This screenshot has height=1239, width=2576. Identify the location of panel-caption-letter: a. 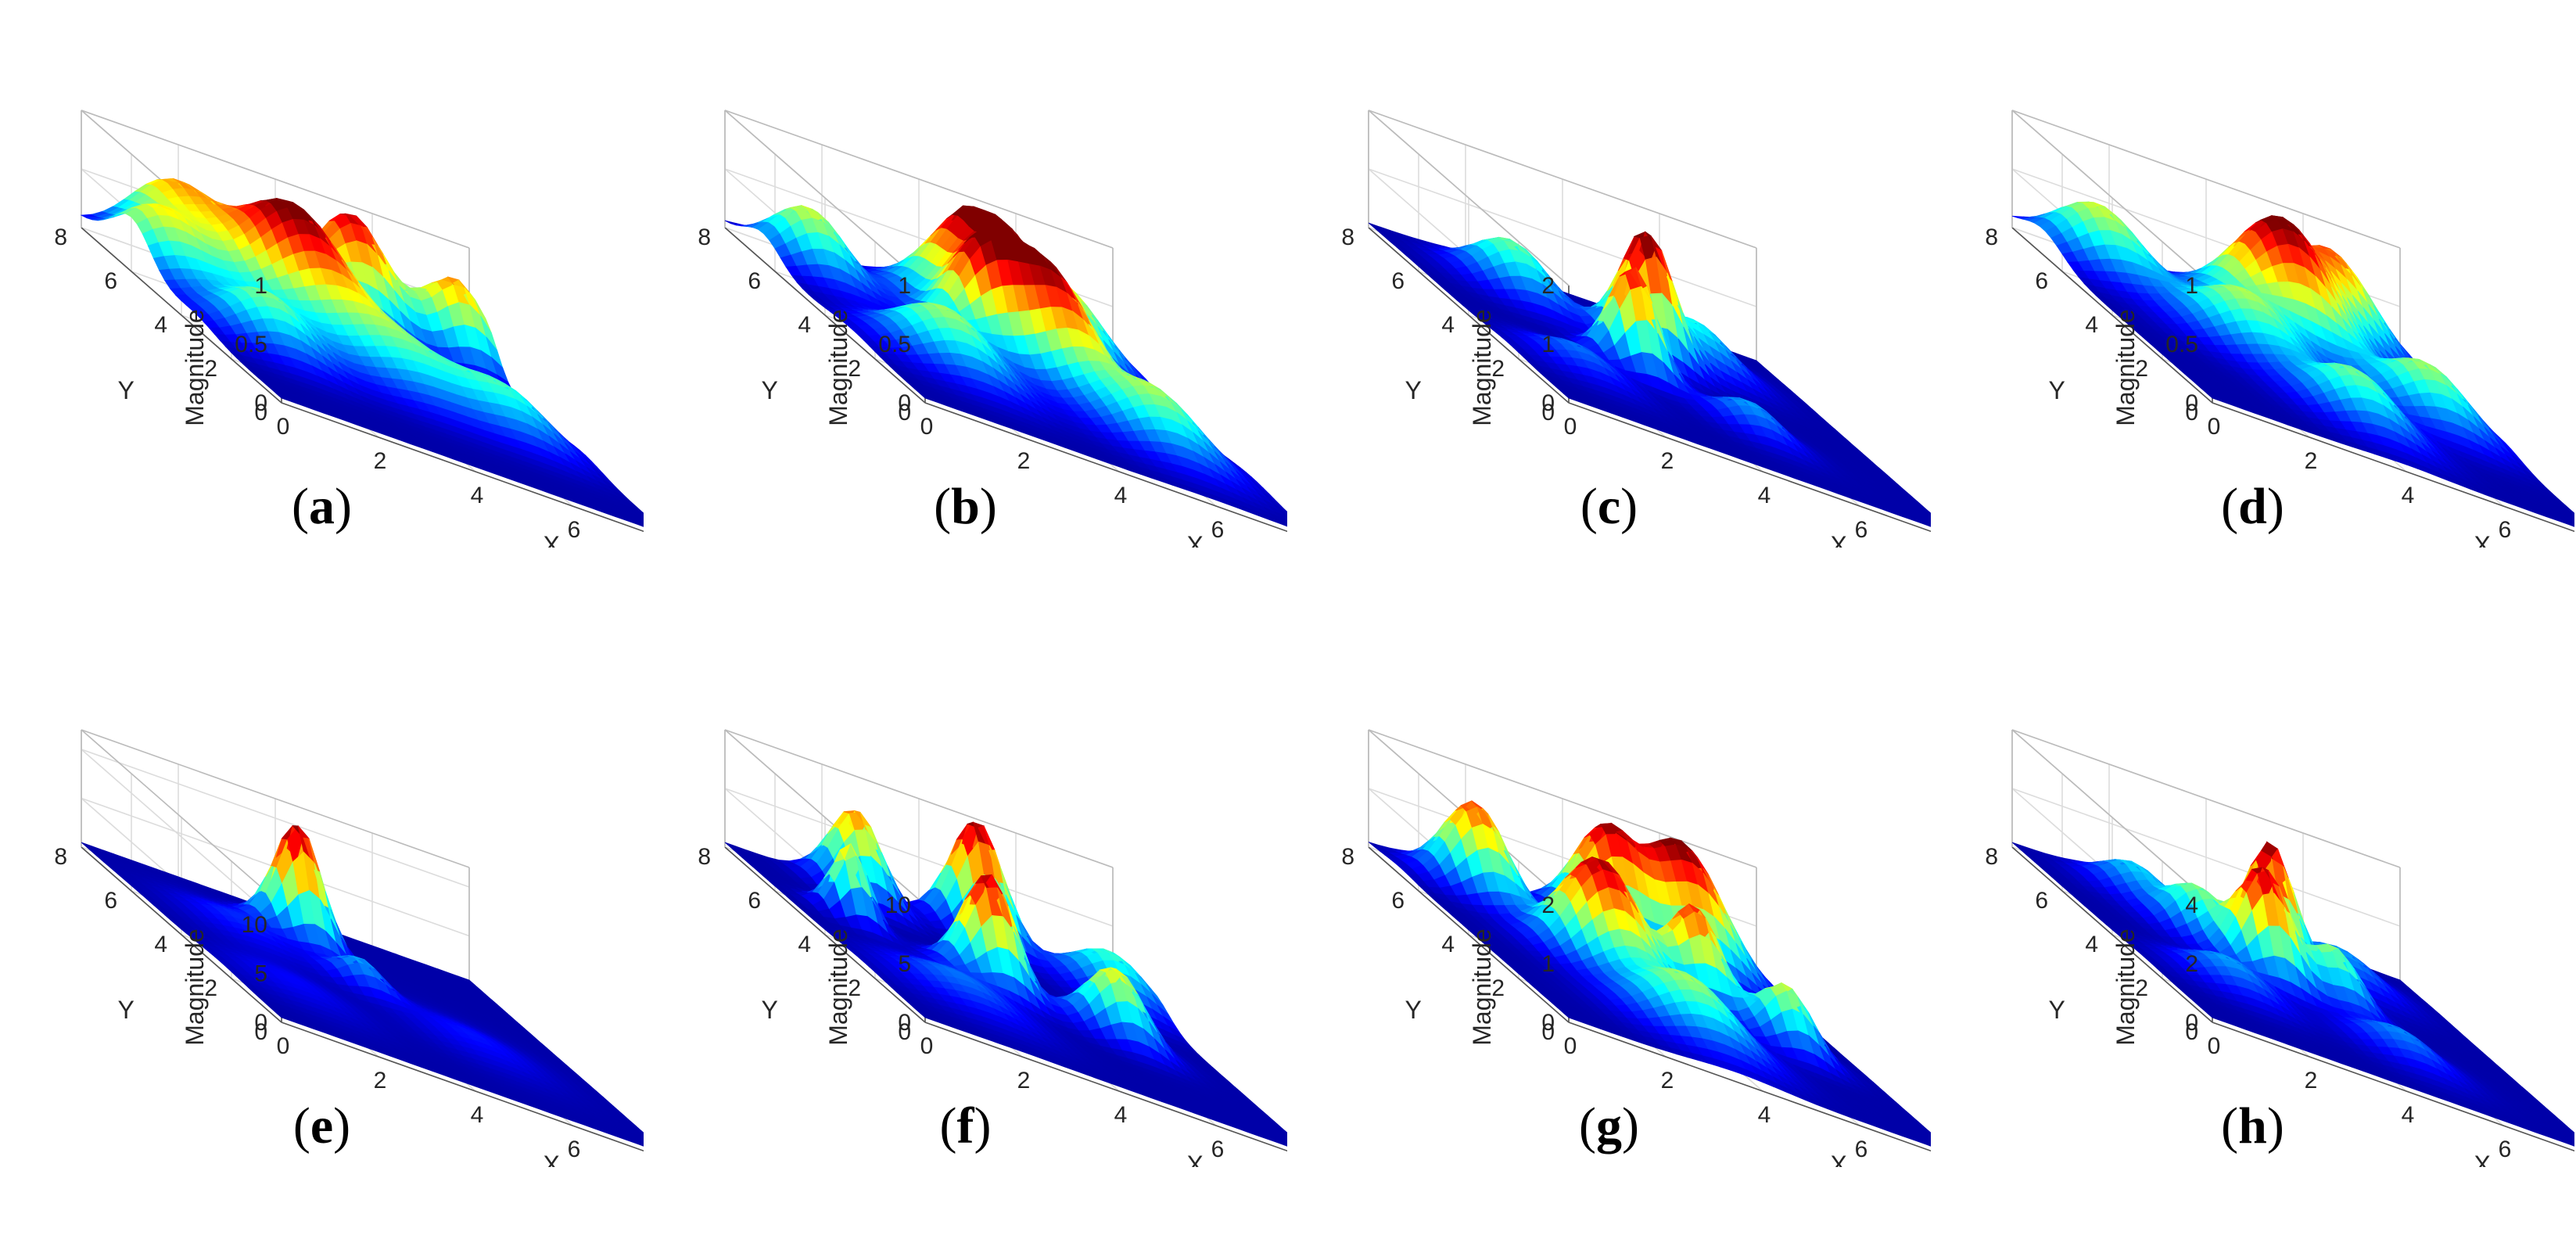
(322, 506).